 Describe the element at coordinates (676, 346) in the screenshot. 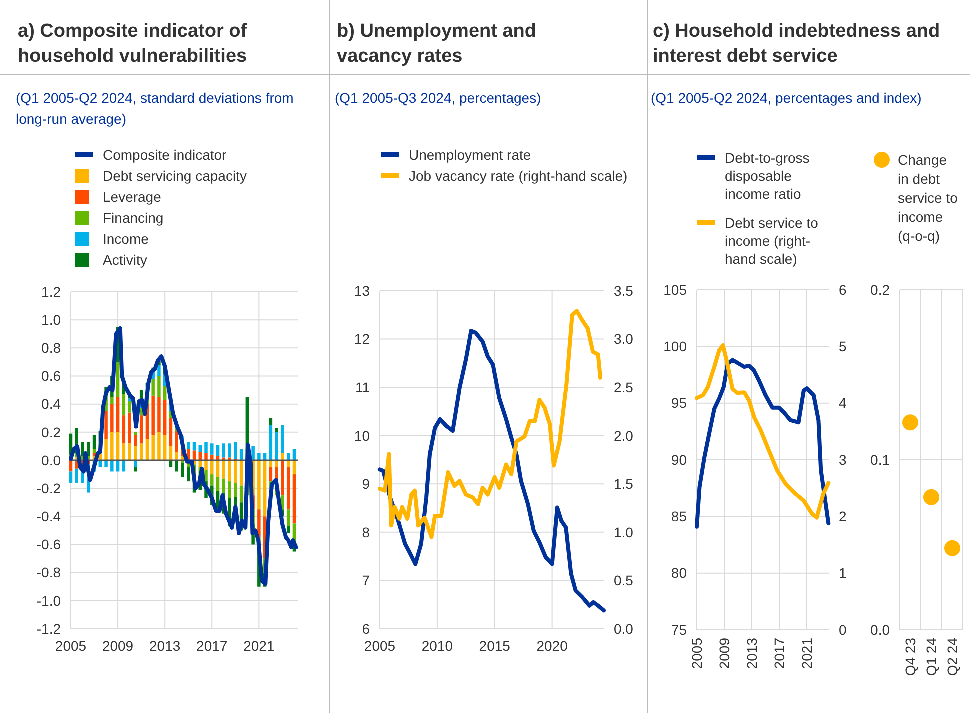

I see `y-tick-label: 100` at that location.